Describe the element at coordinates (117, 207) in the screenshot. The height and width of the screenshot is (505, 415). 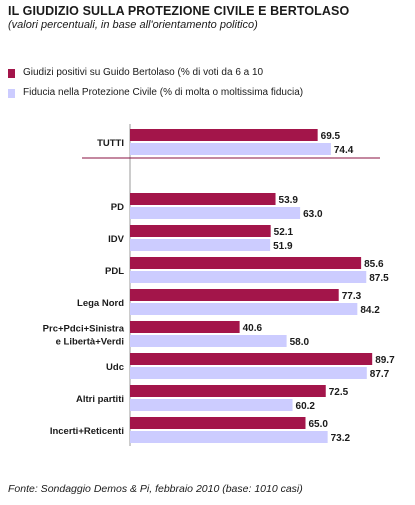
I see `category-label-1-0: PD` at that location.